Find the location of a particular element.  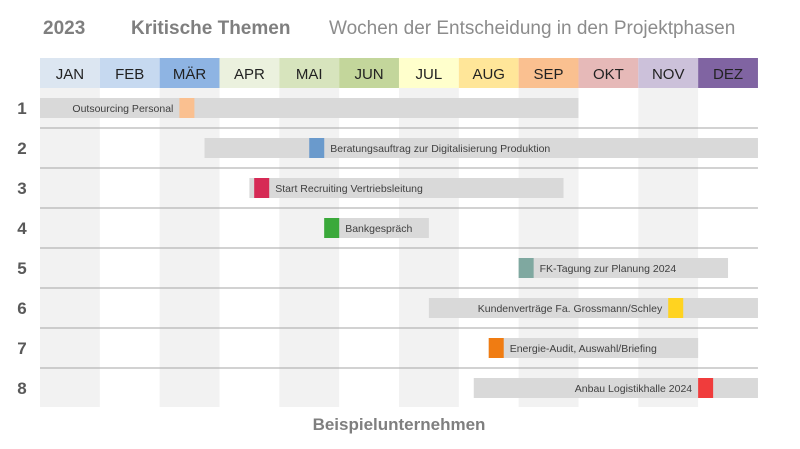

month-label: MÄR is located at coordinates (190, 74).